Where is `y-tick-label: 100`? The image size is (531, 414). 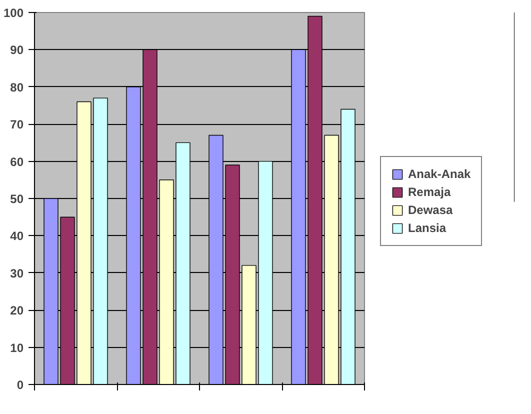
y-tick-label: 100 is located at coordinates (13, 13).